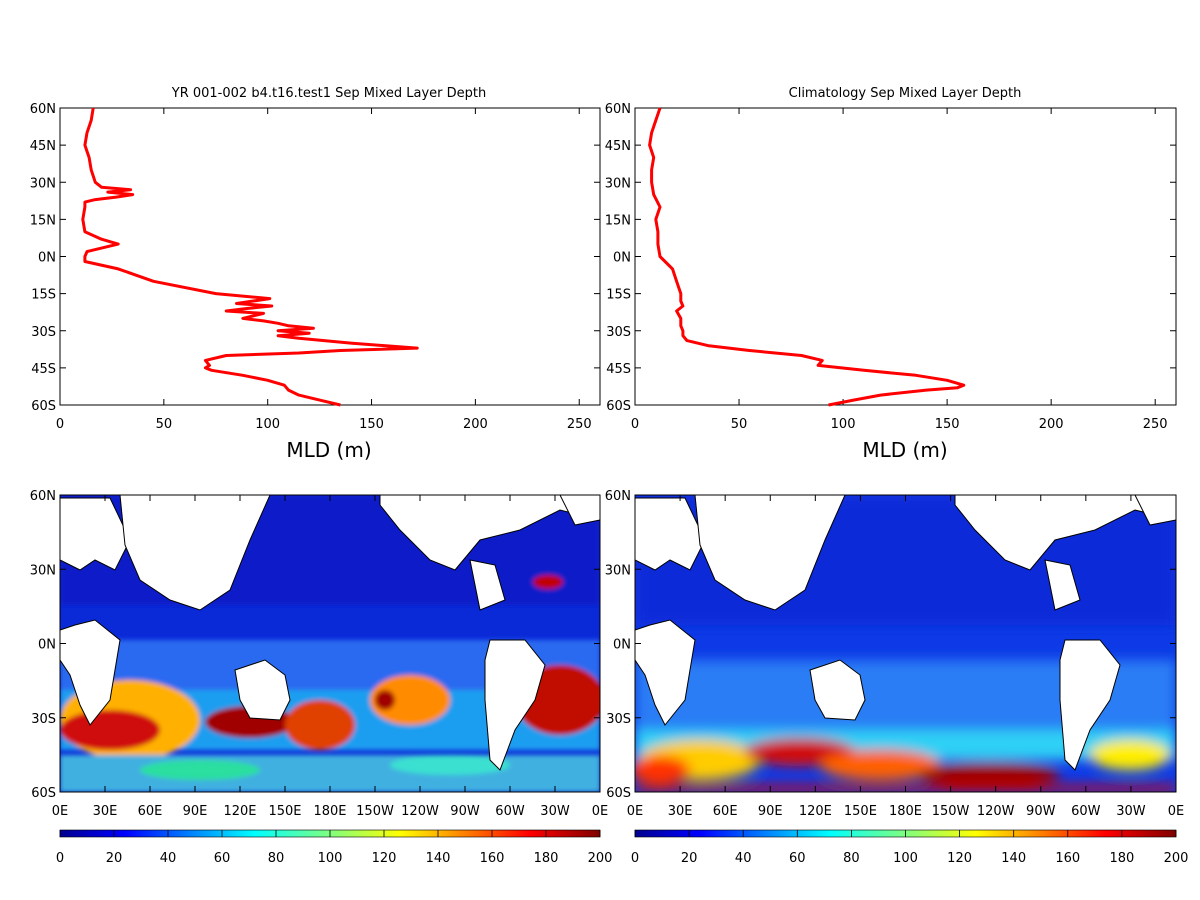 This screenshot has height=900, width=1200. I want to click on profile-clim-line, so click(807, 257).